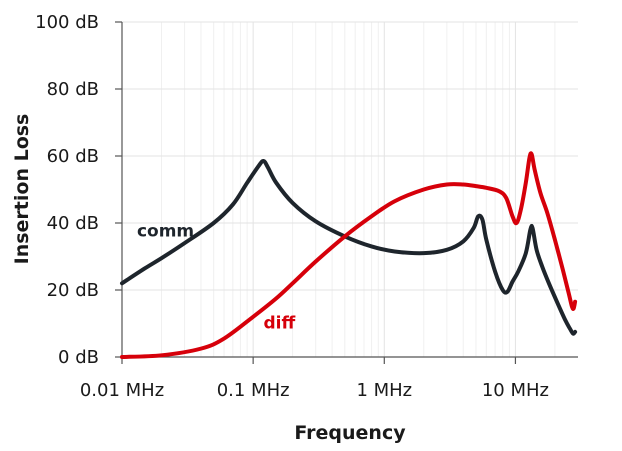 This screenshot has height=451, width=622. What do you see at coordinates (73, 156) in the screenshot?
I see `y-tick-label: 60 dB` at bounding box center [73, 156].